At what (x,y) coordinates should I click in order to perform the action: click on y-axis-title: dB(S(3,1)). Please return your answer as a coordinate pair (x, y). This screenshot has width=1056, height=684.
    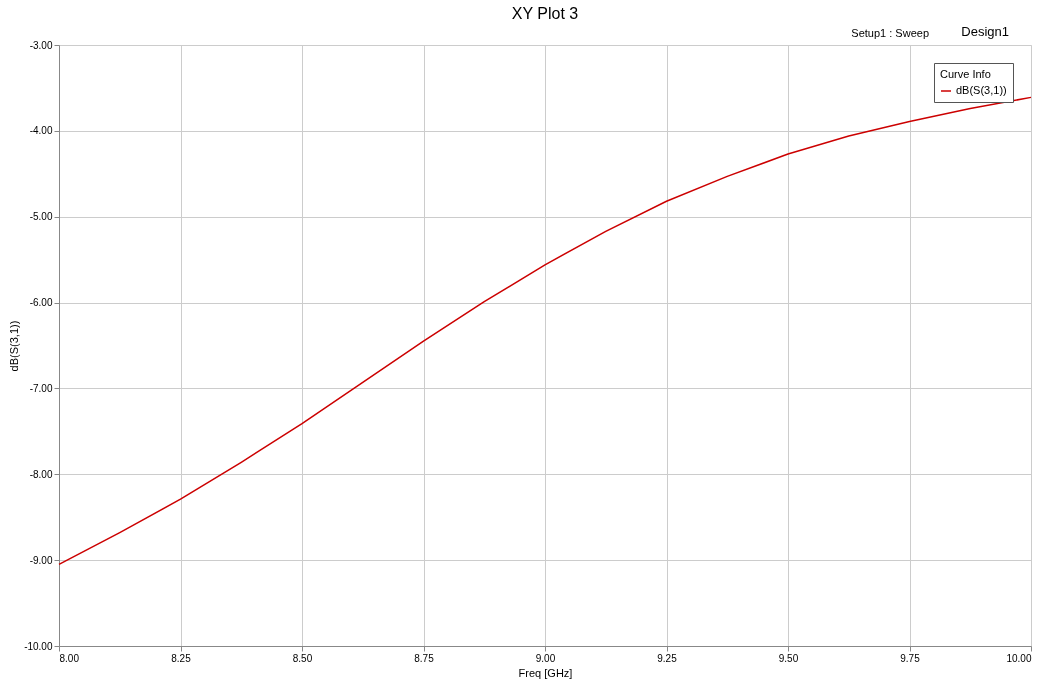
    Looking at the image, I should click on (14, 346).